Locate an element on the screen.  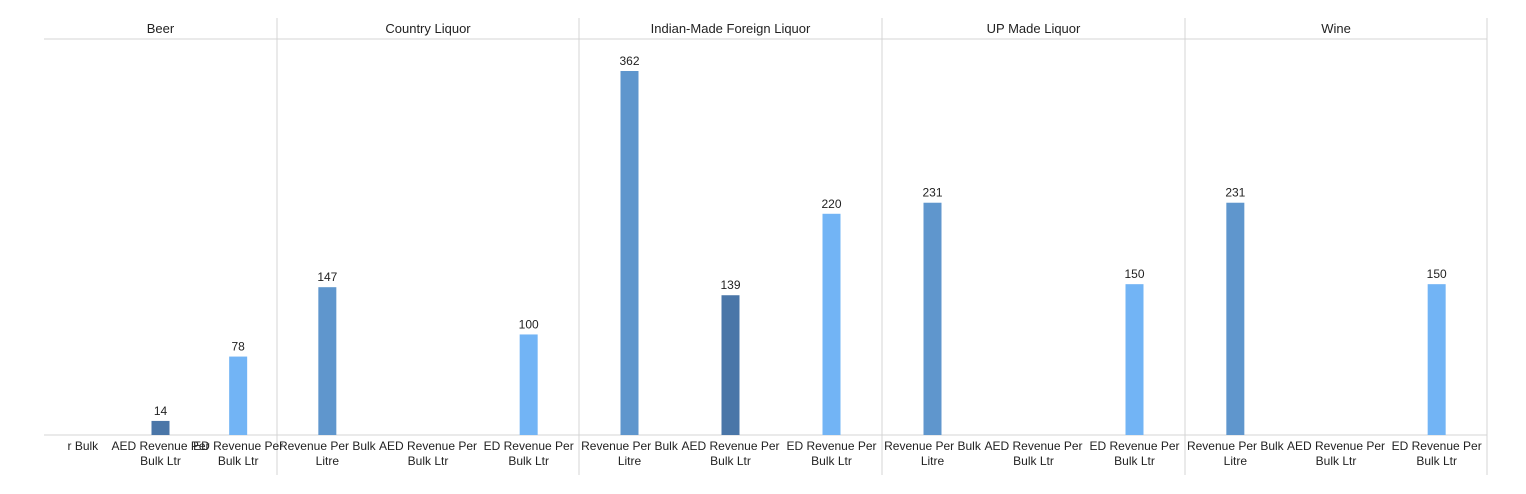
data-label: 78 is located at coordinates (238, 347).